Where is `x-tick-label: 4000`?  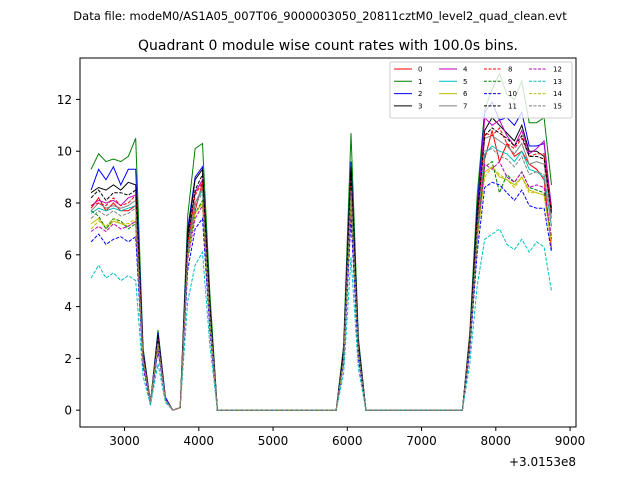
x-tick-label: 4000 is located at coordinates (199, 441).